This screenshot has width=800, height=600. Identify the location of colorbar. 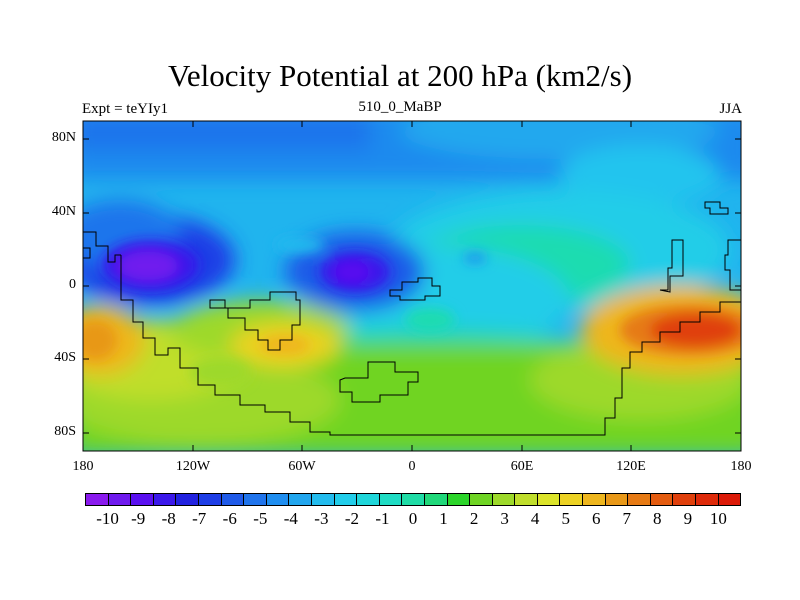
(413, 499).